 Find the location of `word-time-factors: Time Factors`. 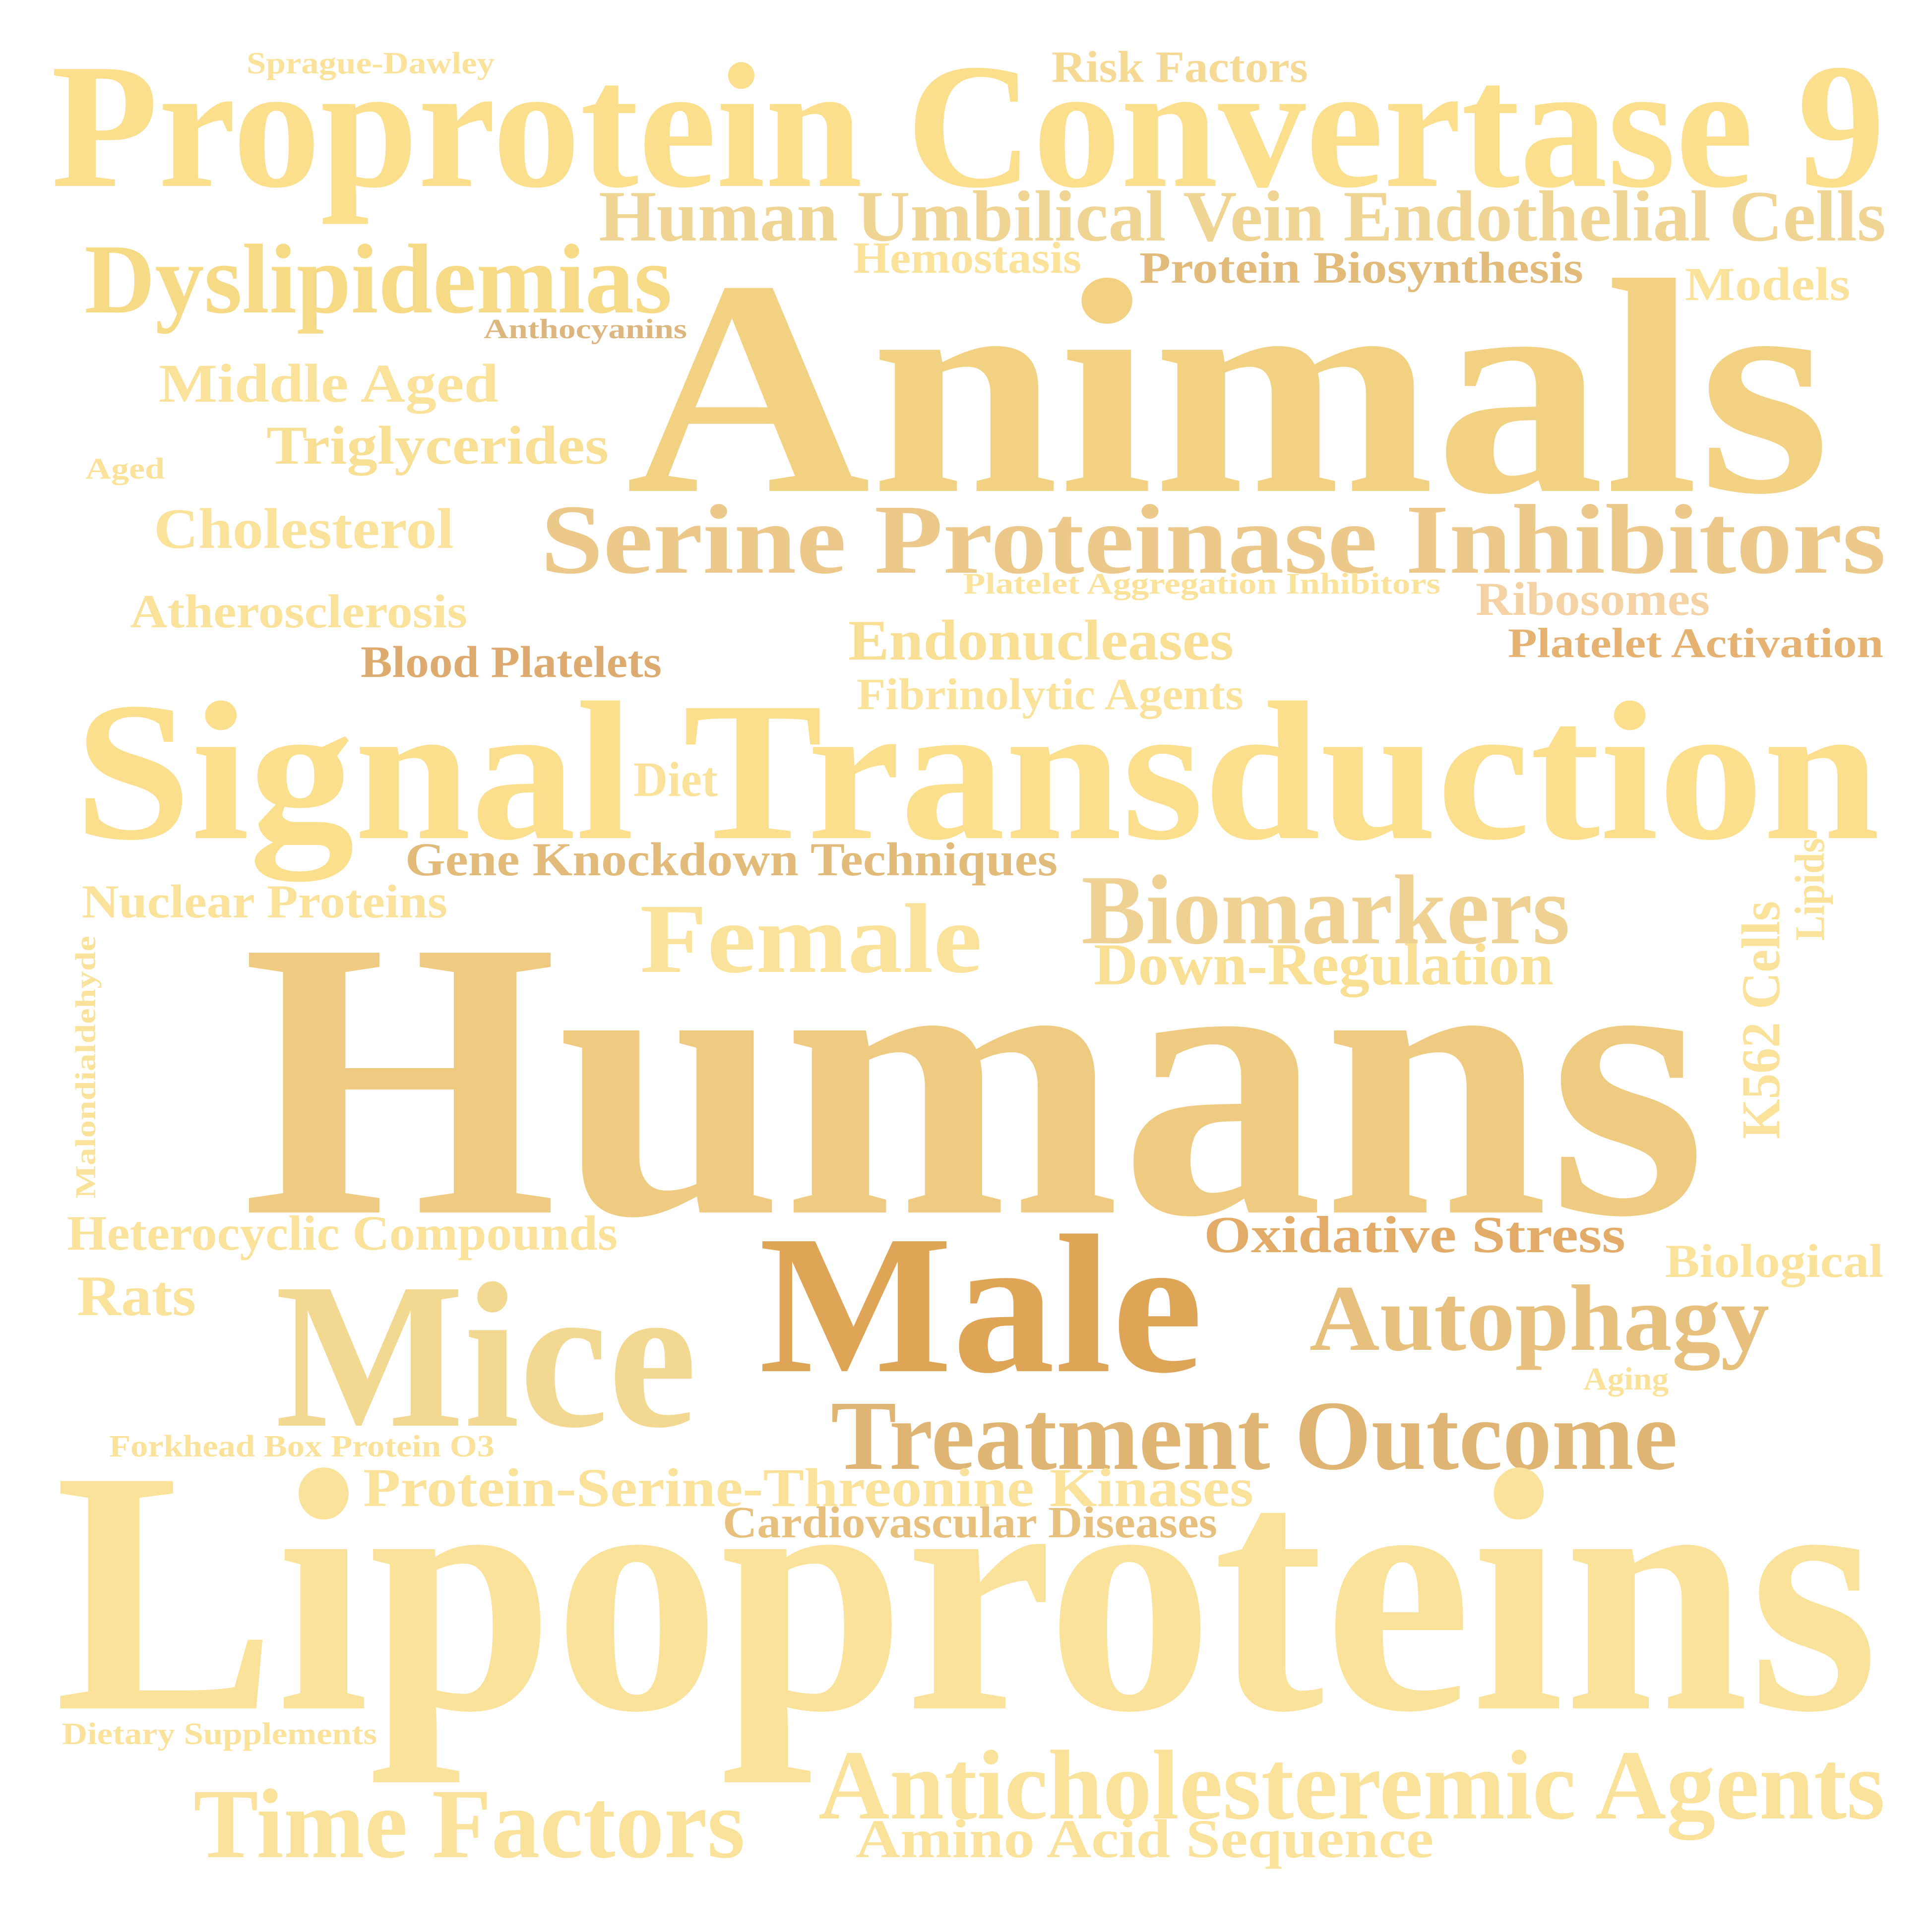

word-time-factors: Time Factors is located at coordinates (469, 1824).